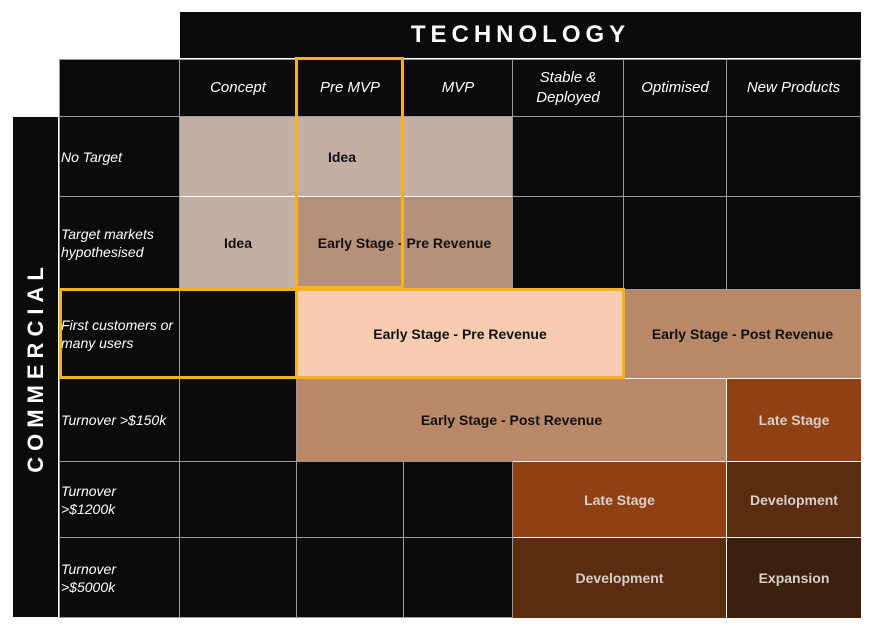 Image resolution: width=871 pixels, height=628 pixels. I want to click on column-header-optimised: Optimised, so click(675, 88).